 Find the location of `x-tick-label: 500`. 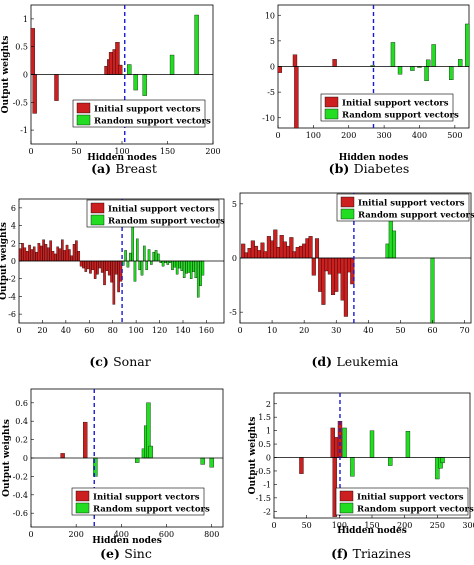

x-tick-label: 500 is located at coordinates (454, 135).